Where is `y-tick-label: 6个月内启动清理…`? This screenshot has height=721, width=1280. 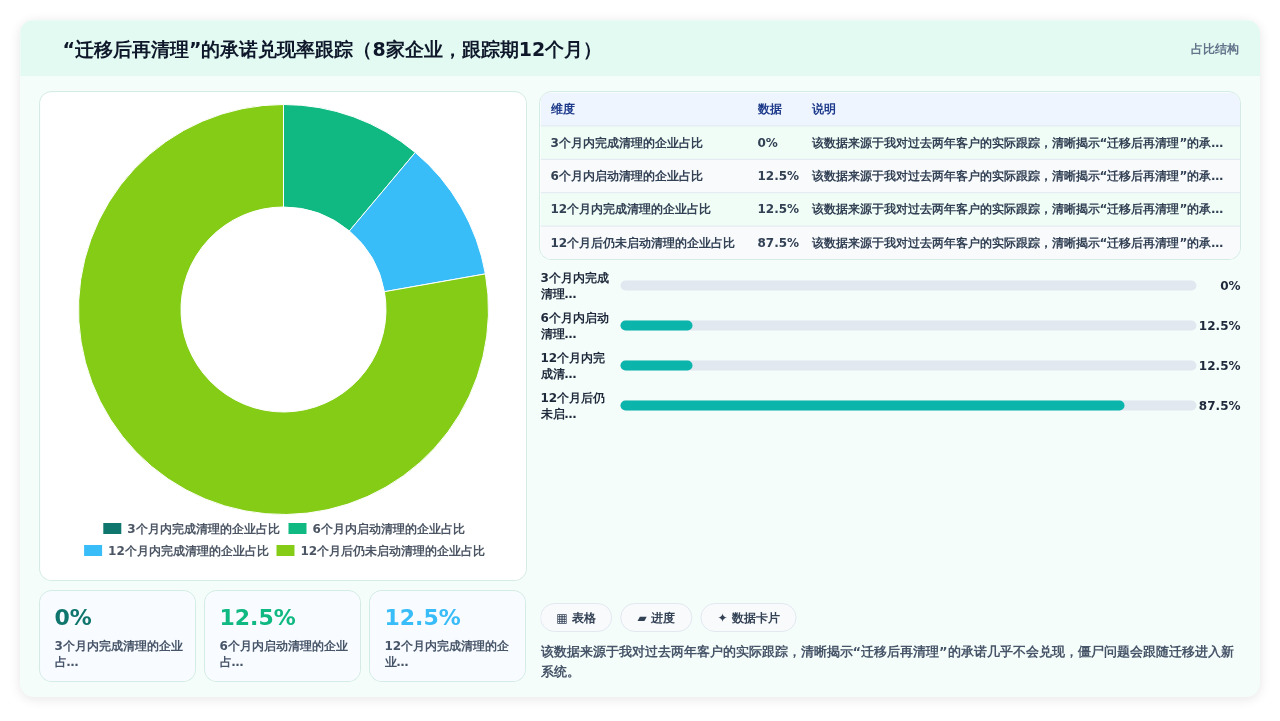 y-tick-label: 6个月内启动清理… is located at coordinates (574, 325).